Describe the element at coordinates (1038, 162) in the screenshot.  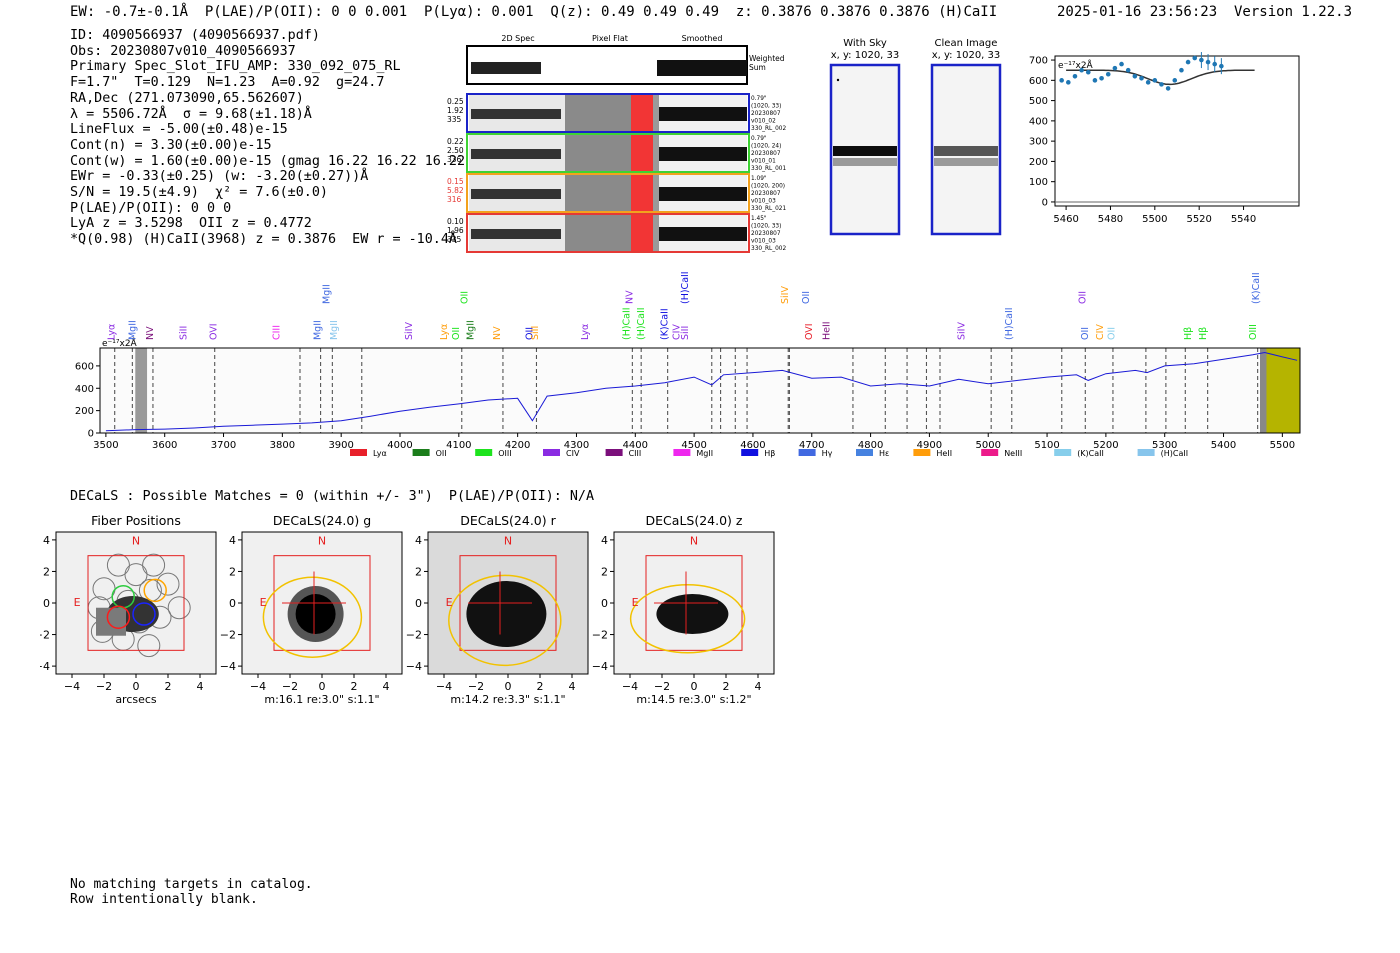
I see `zoom-ytick-label: 200` at that location.